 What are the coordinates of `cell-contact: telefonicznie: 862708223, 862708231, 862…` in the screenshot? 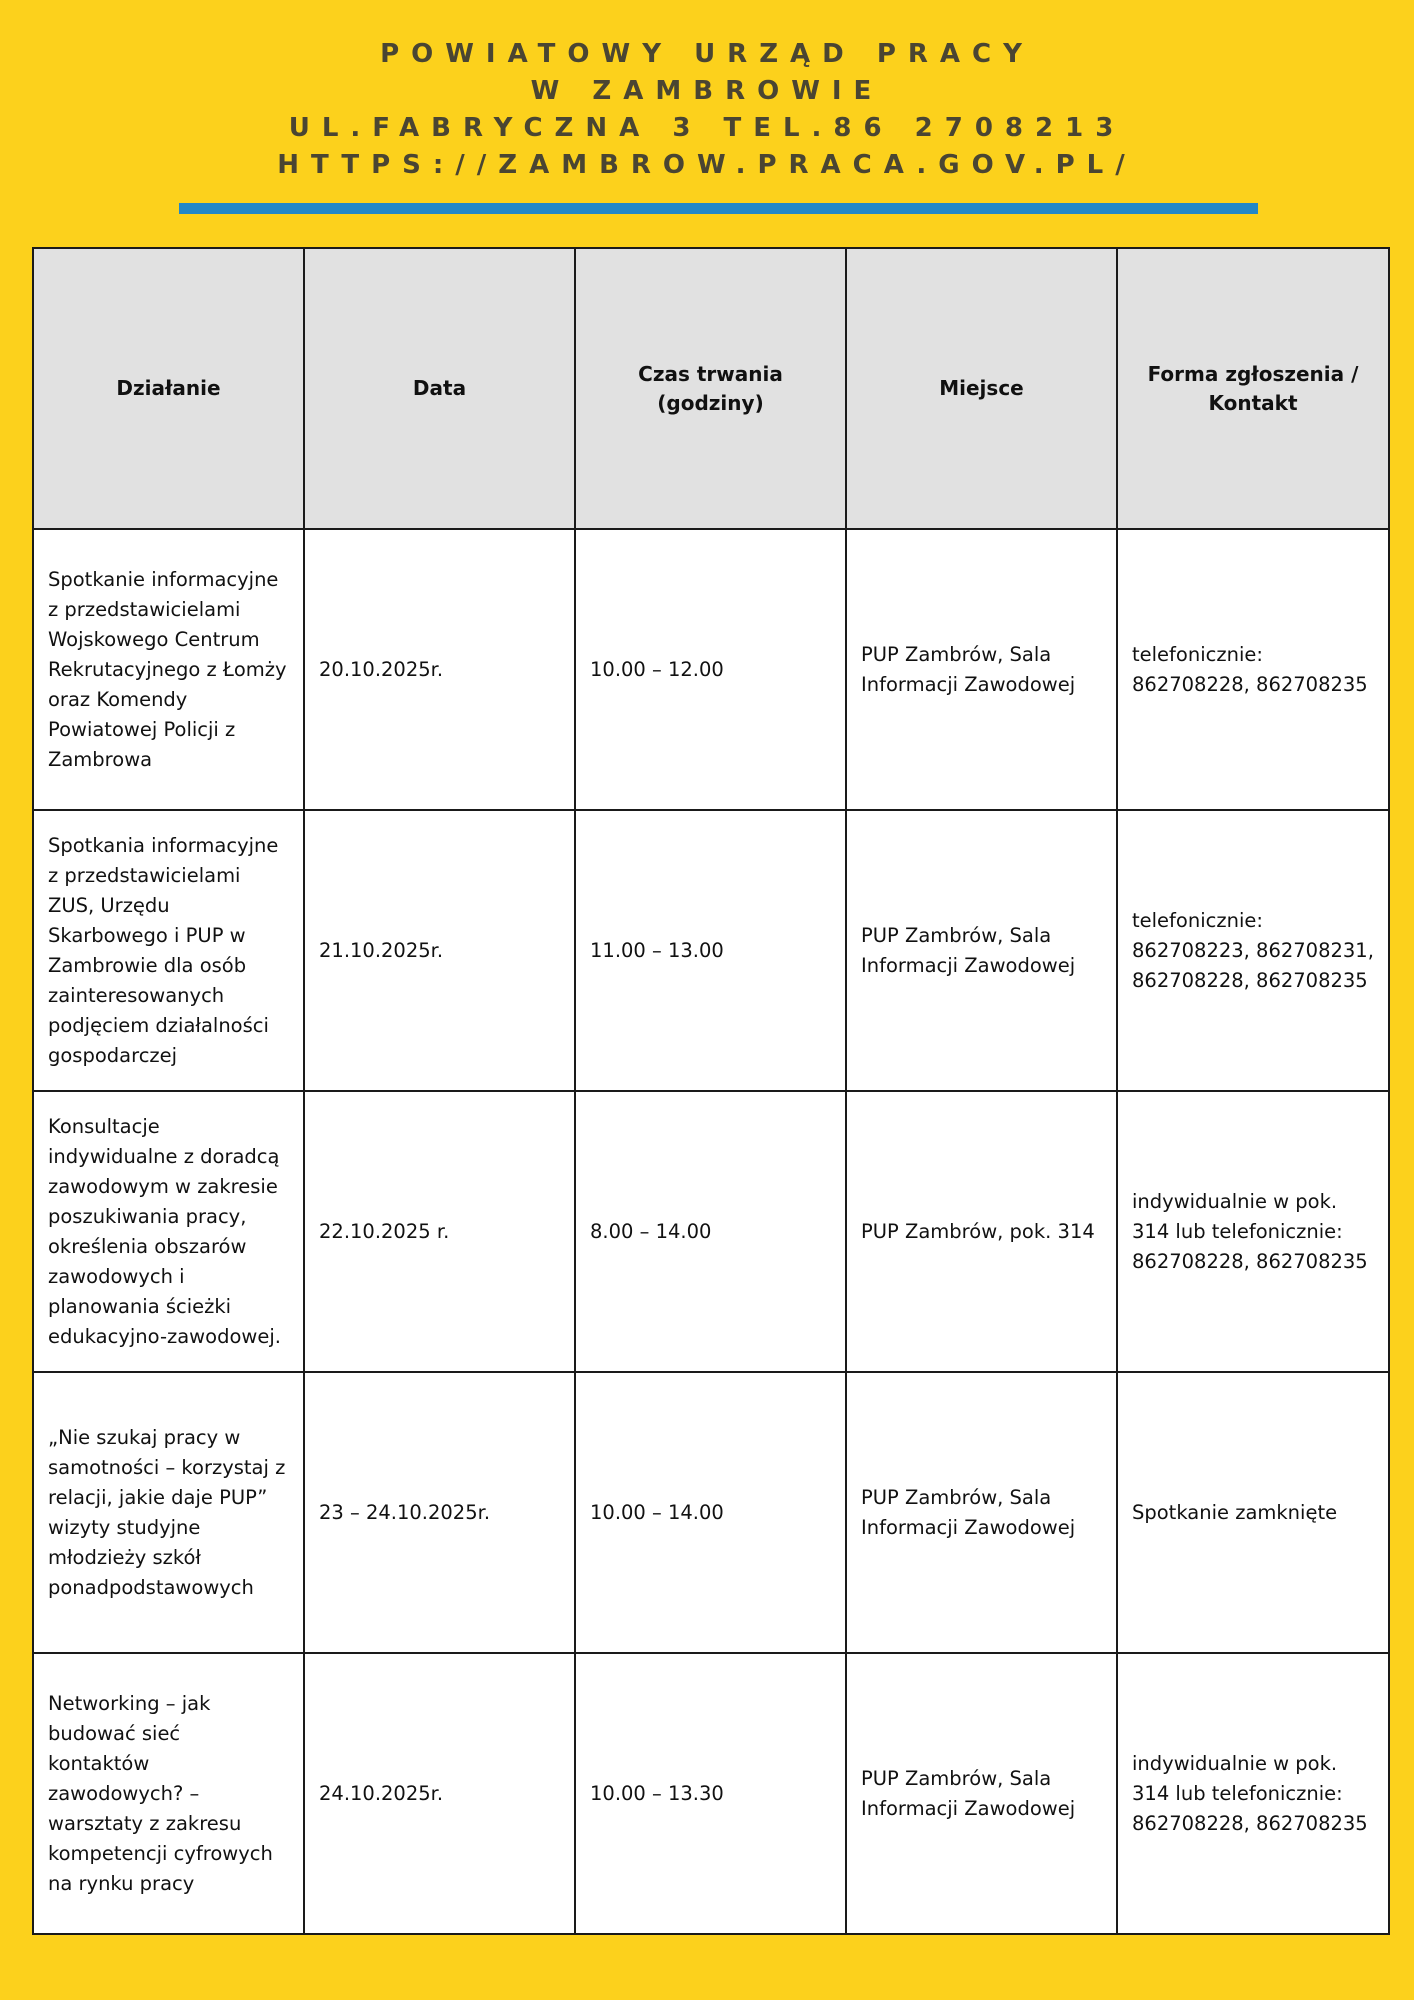 It's located at (1253, 950).